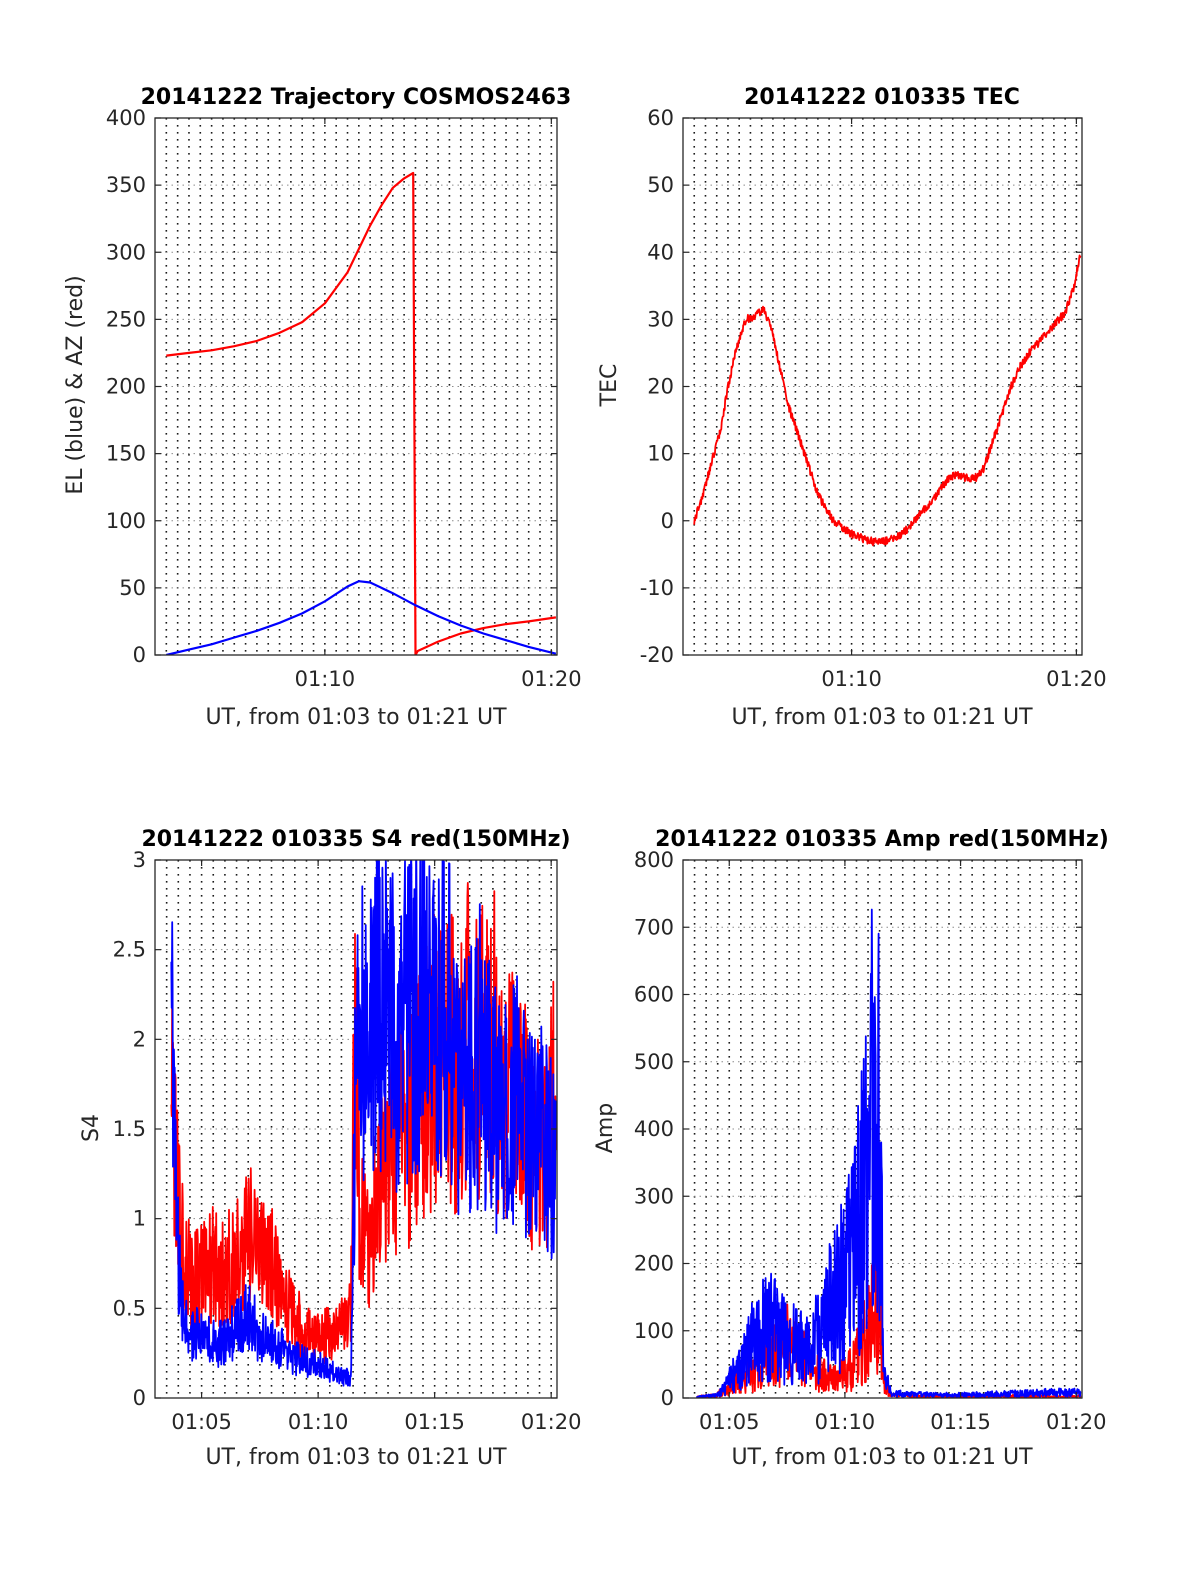 The width and height of the screenshot is (1200, 1575). What do you see at coordinates (660, 319) in the screenshot?
I see `y-tick-label: 30` at bounding box center [660, 319].